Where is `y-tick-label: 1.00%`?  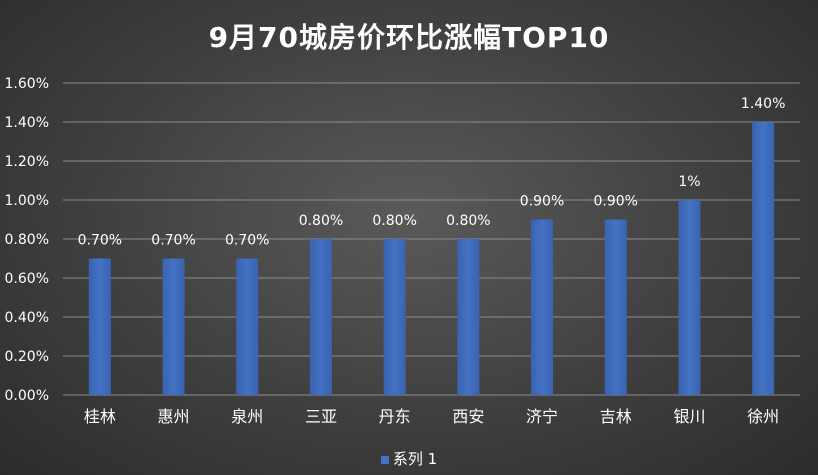 y-tick-label: 1.00% is located at coordinates (27, 201).